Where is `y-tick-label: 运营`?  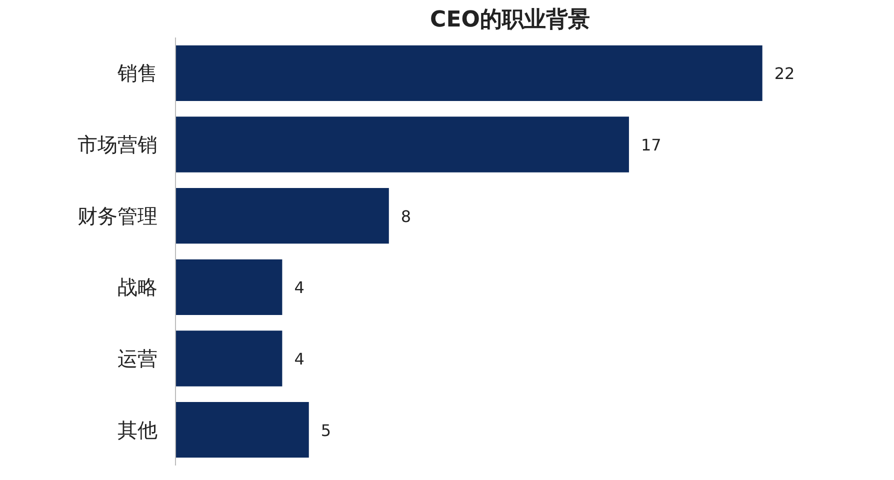 y-tick-label: 运营 is located at coordinates (138, 358).